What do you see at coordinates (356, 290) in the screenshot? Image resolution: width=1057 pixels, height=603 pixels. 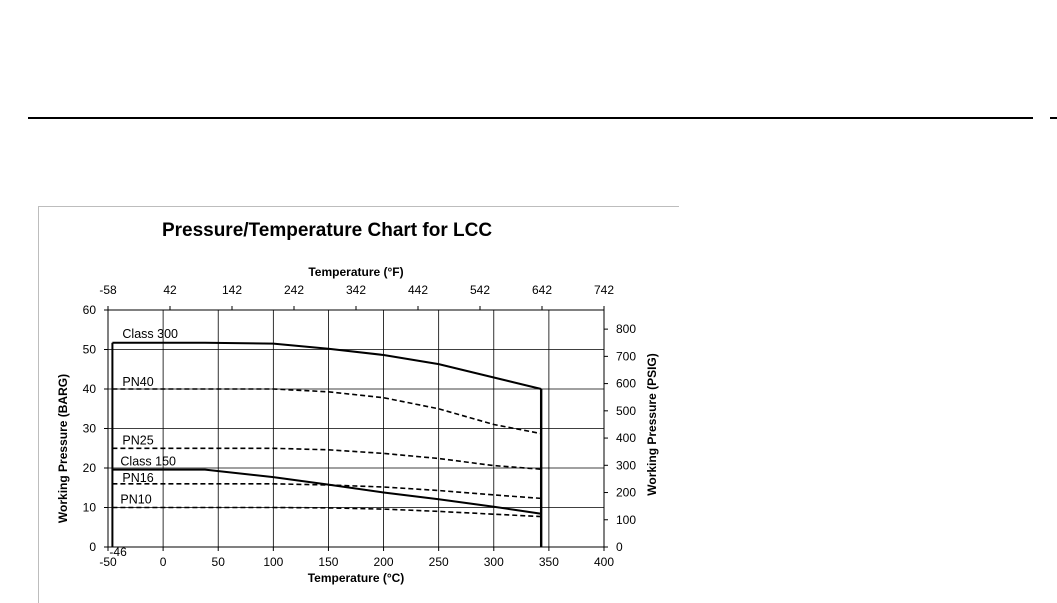 I see `x2-tick-label-4: 342` at bounding box center [356, 290].